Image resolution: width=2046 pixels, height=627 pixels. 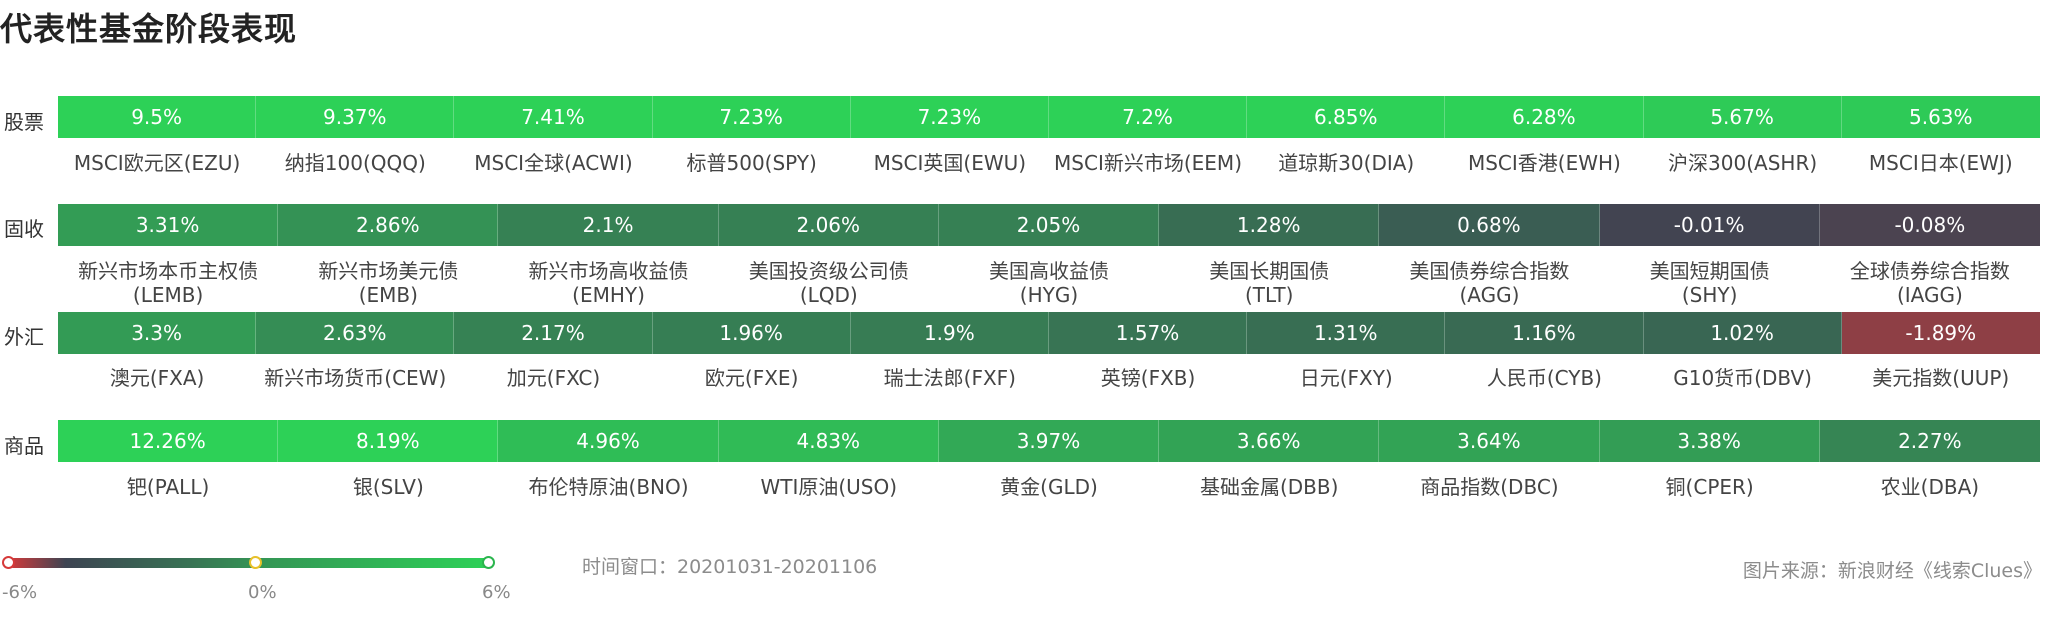 I want to click on cell-value-label: 1.28%, so click(x=1268, y=225).